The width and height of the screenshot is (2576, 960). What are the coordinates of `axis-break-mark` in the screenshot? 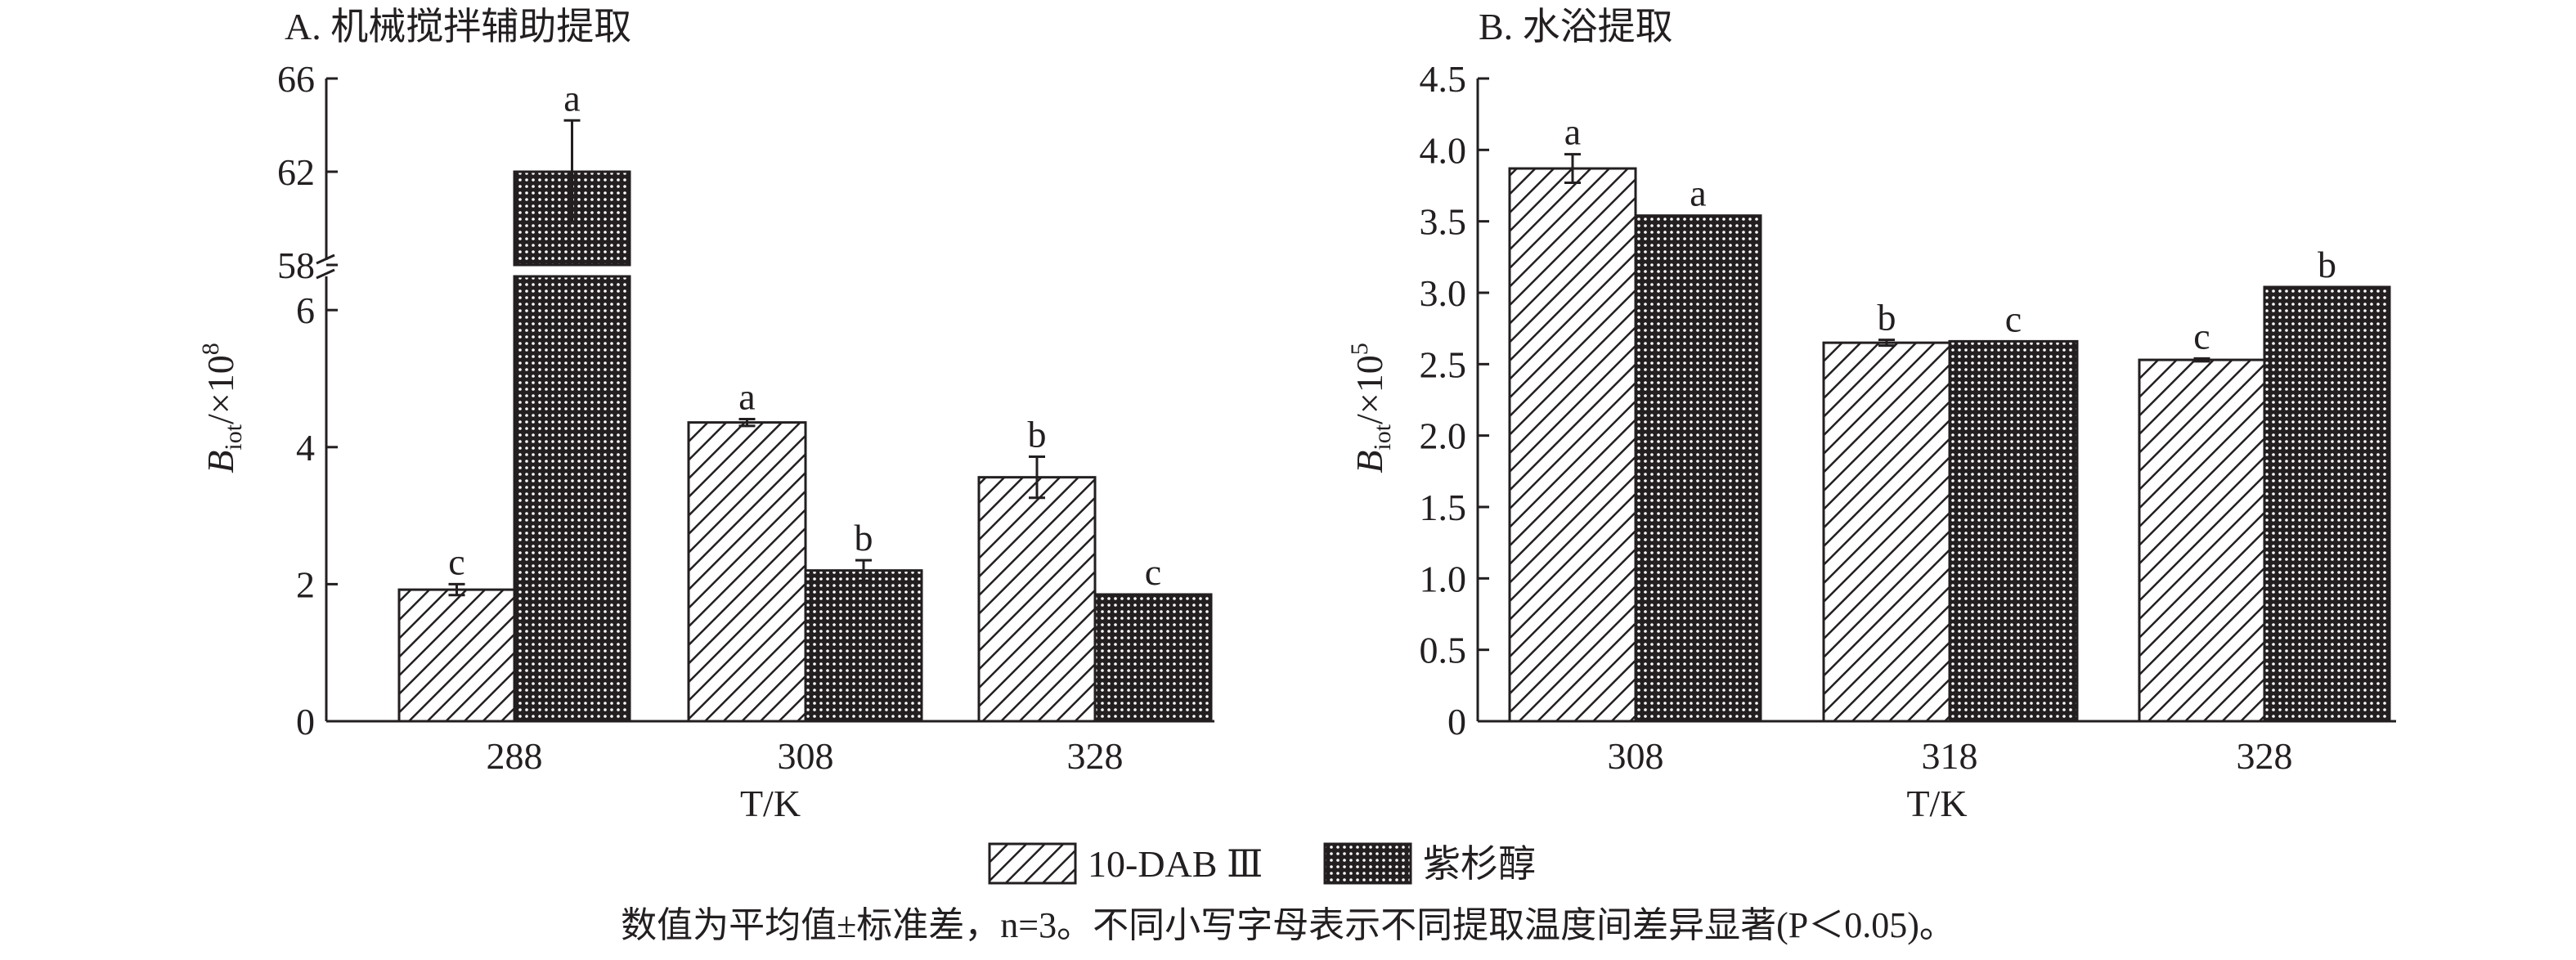 It's located at (325, 266).